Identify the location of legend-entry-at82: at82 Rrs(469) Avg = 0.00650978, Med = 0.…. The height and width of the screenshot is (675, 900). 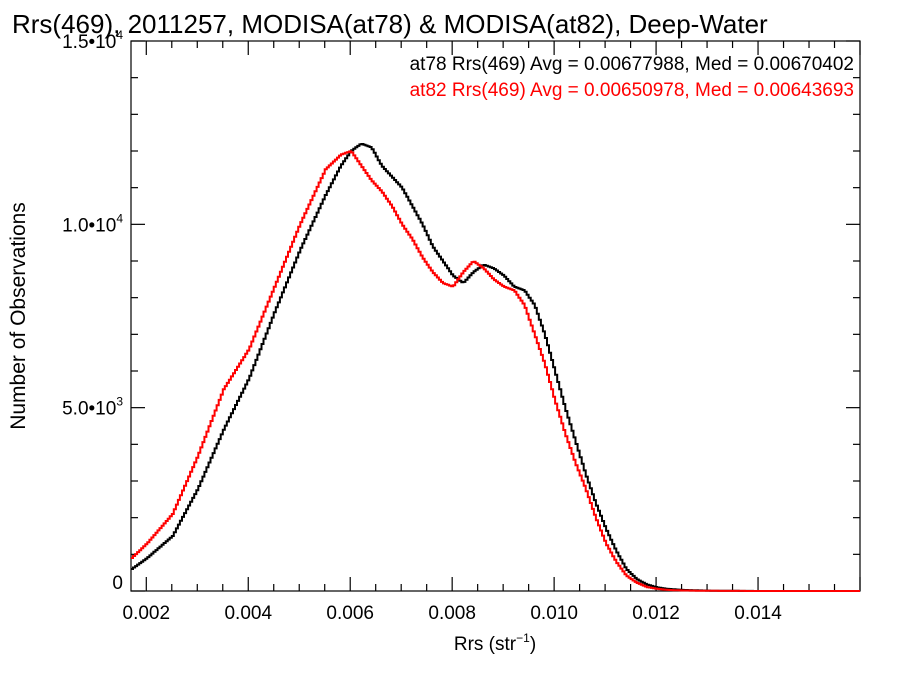
(632, 90).